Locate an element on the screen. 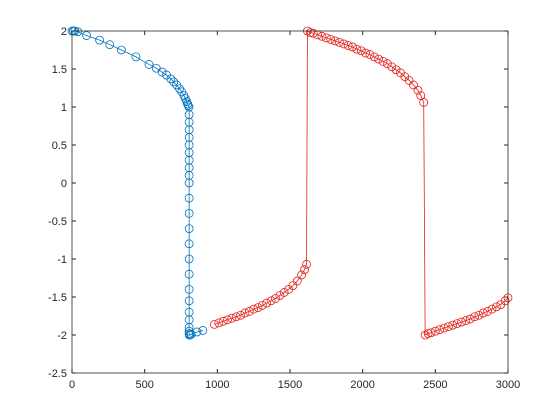 The width and height of the screenshot is (560, 420). x-tick-label: 2500 is located at coordinates (435, 385).